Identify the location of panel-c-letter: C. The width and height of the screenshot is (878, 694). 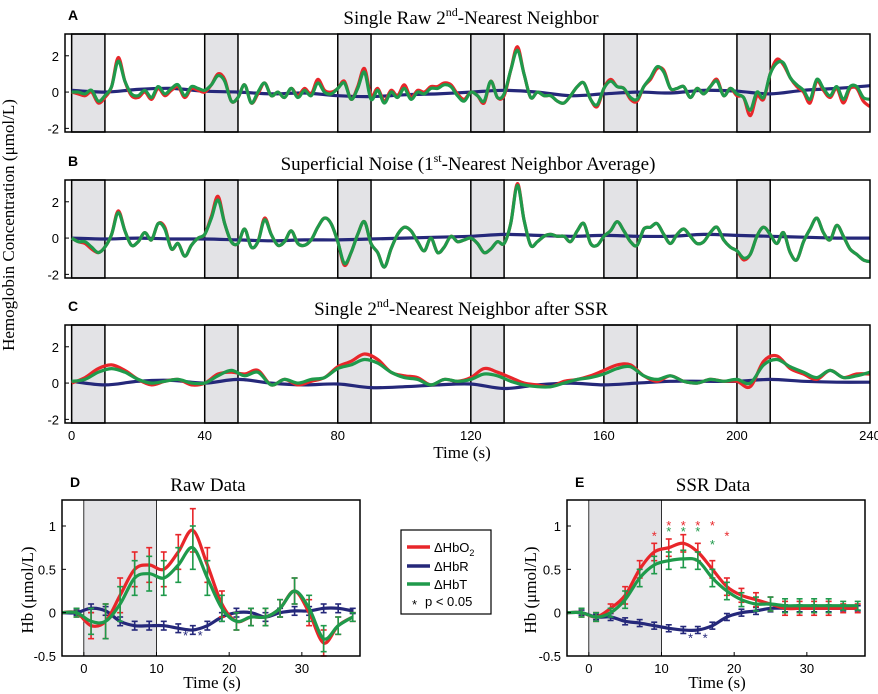
(73, 306).